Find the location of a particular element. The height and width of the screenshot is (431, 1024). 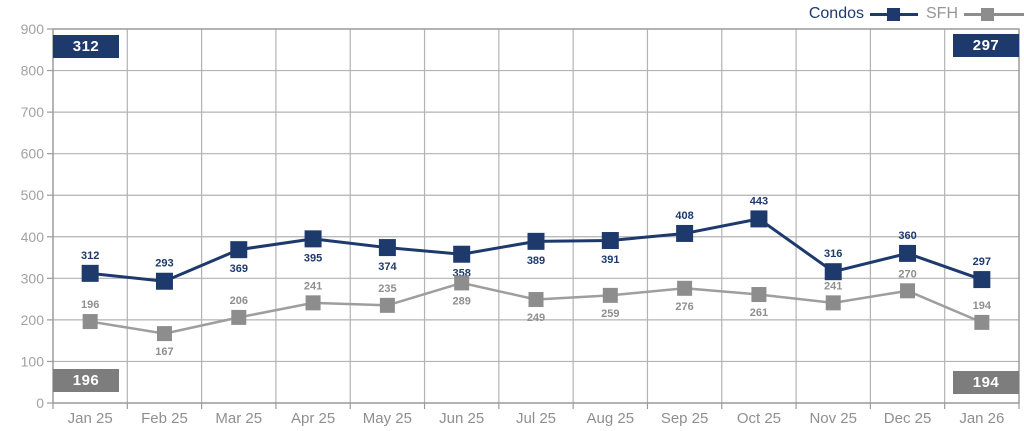

data-point-label: 360 is located at coordinates (907, 236).